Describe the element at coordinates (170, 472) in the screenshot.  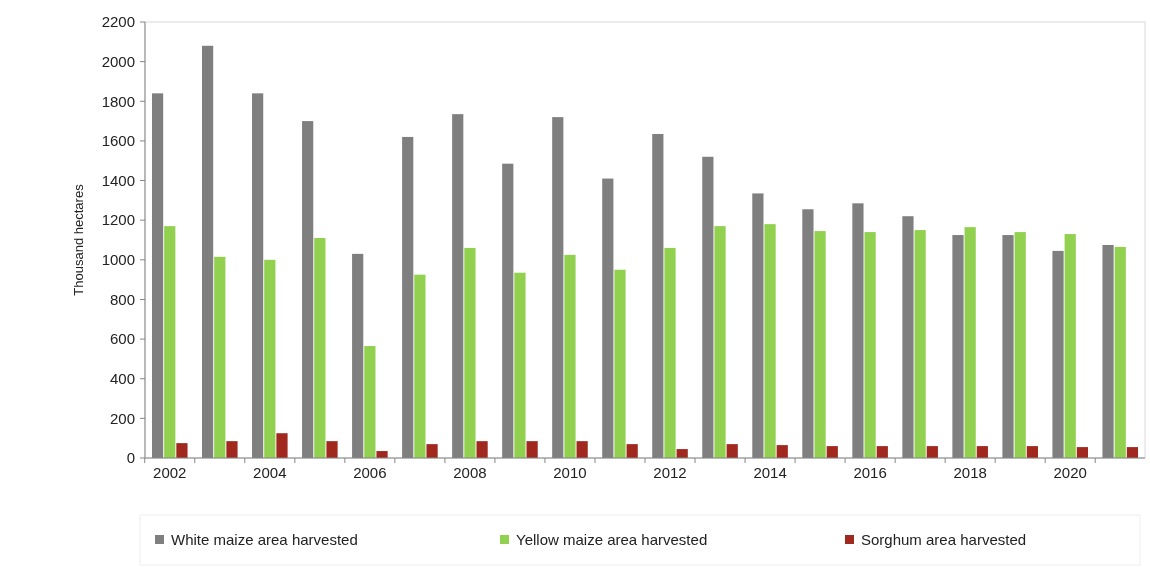
I see `x-tick-label: 2002` at that location.